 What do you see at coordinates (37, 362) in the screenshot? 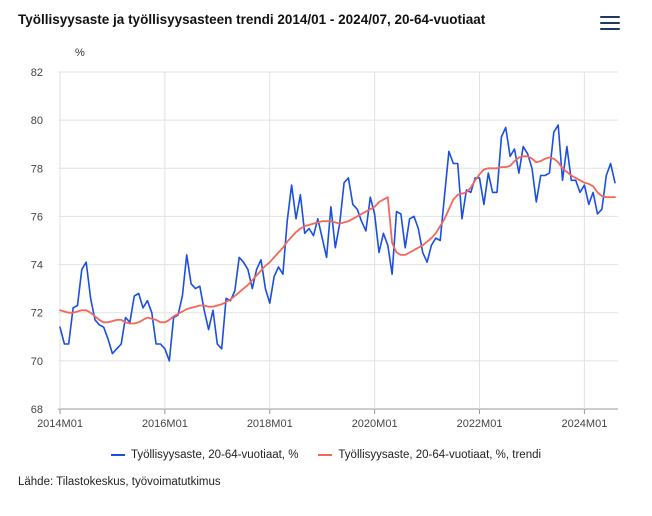
I see `y-tick-label: 70` at bounding box center [37, 362].